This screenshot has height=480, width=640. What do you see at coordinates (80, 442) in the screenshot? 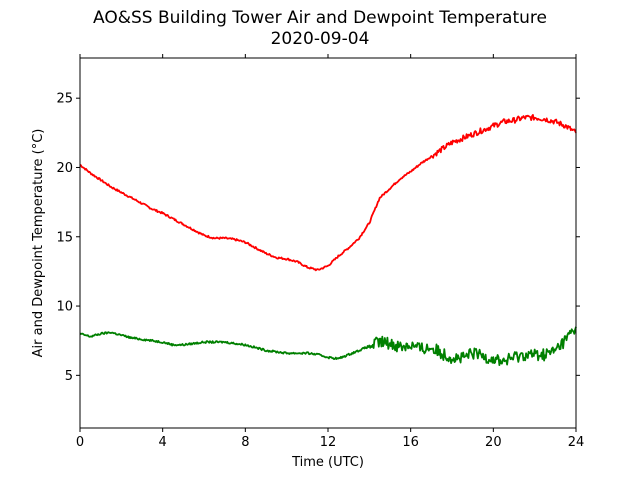
I see `x-tick-label: 0` at bounding box center [80, 442].